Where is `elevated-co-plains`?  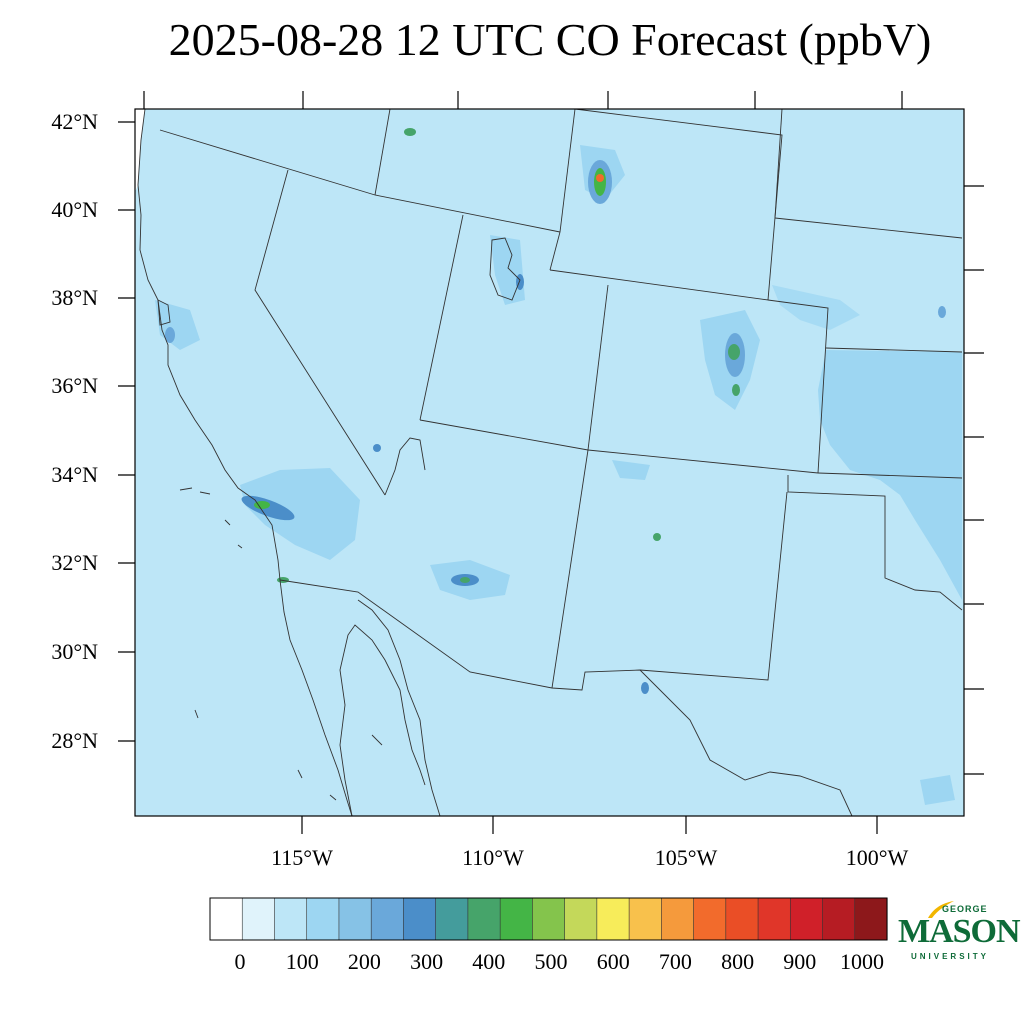 elevated-co-plains is located at coordinates (867, 442).